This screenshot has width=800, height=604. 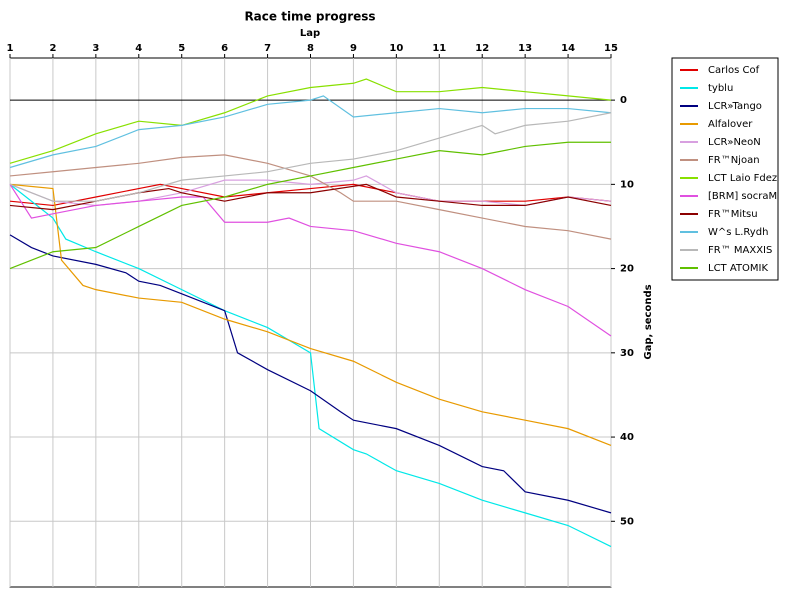 I want to click on x-tick-label: 6, so click(x=224, y=48).